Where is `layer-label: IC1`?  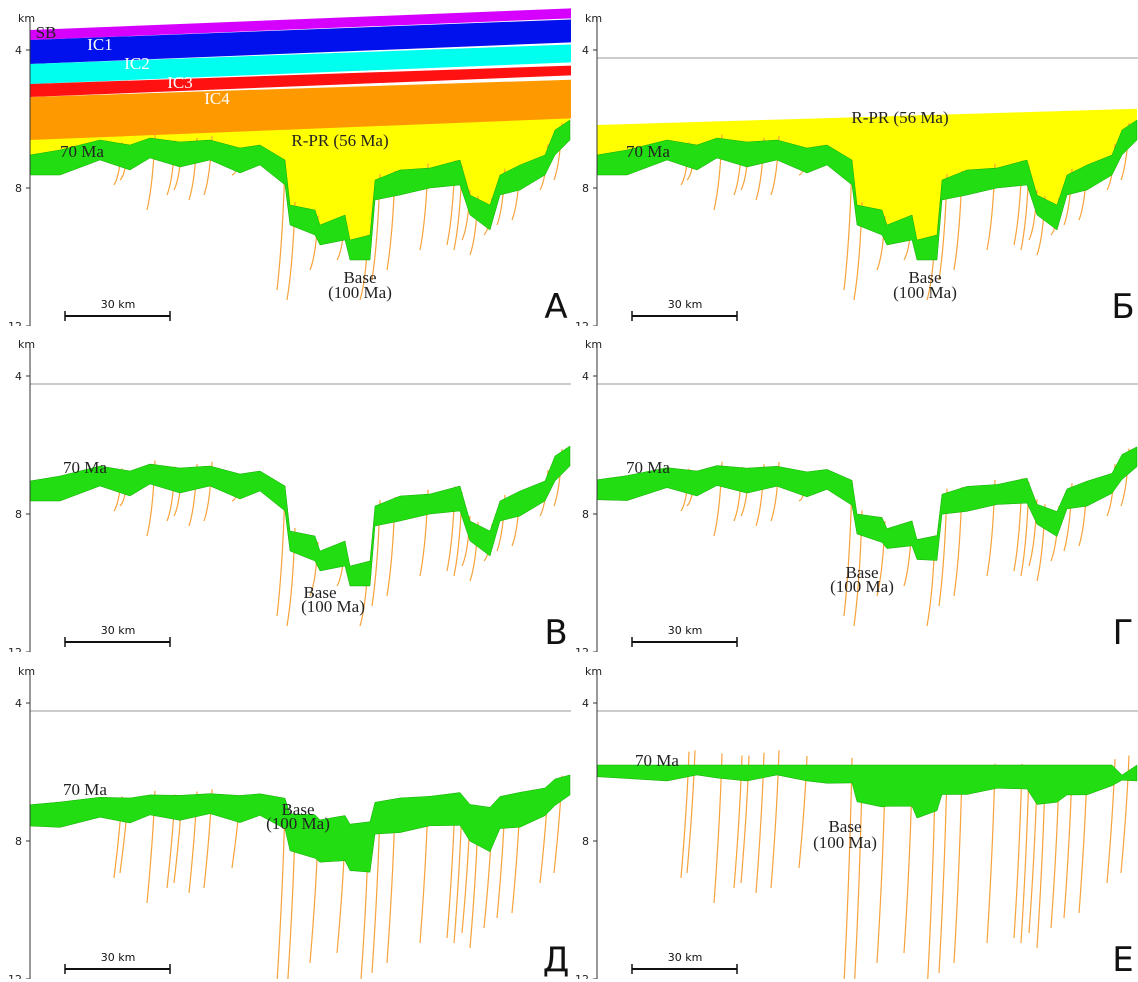
layer-label: IC1 is located at coordinates (100, 44).